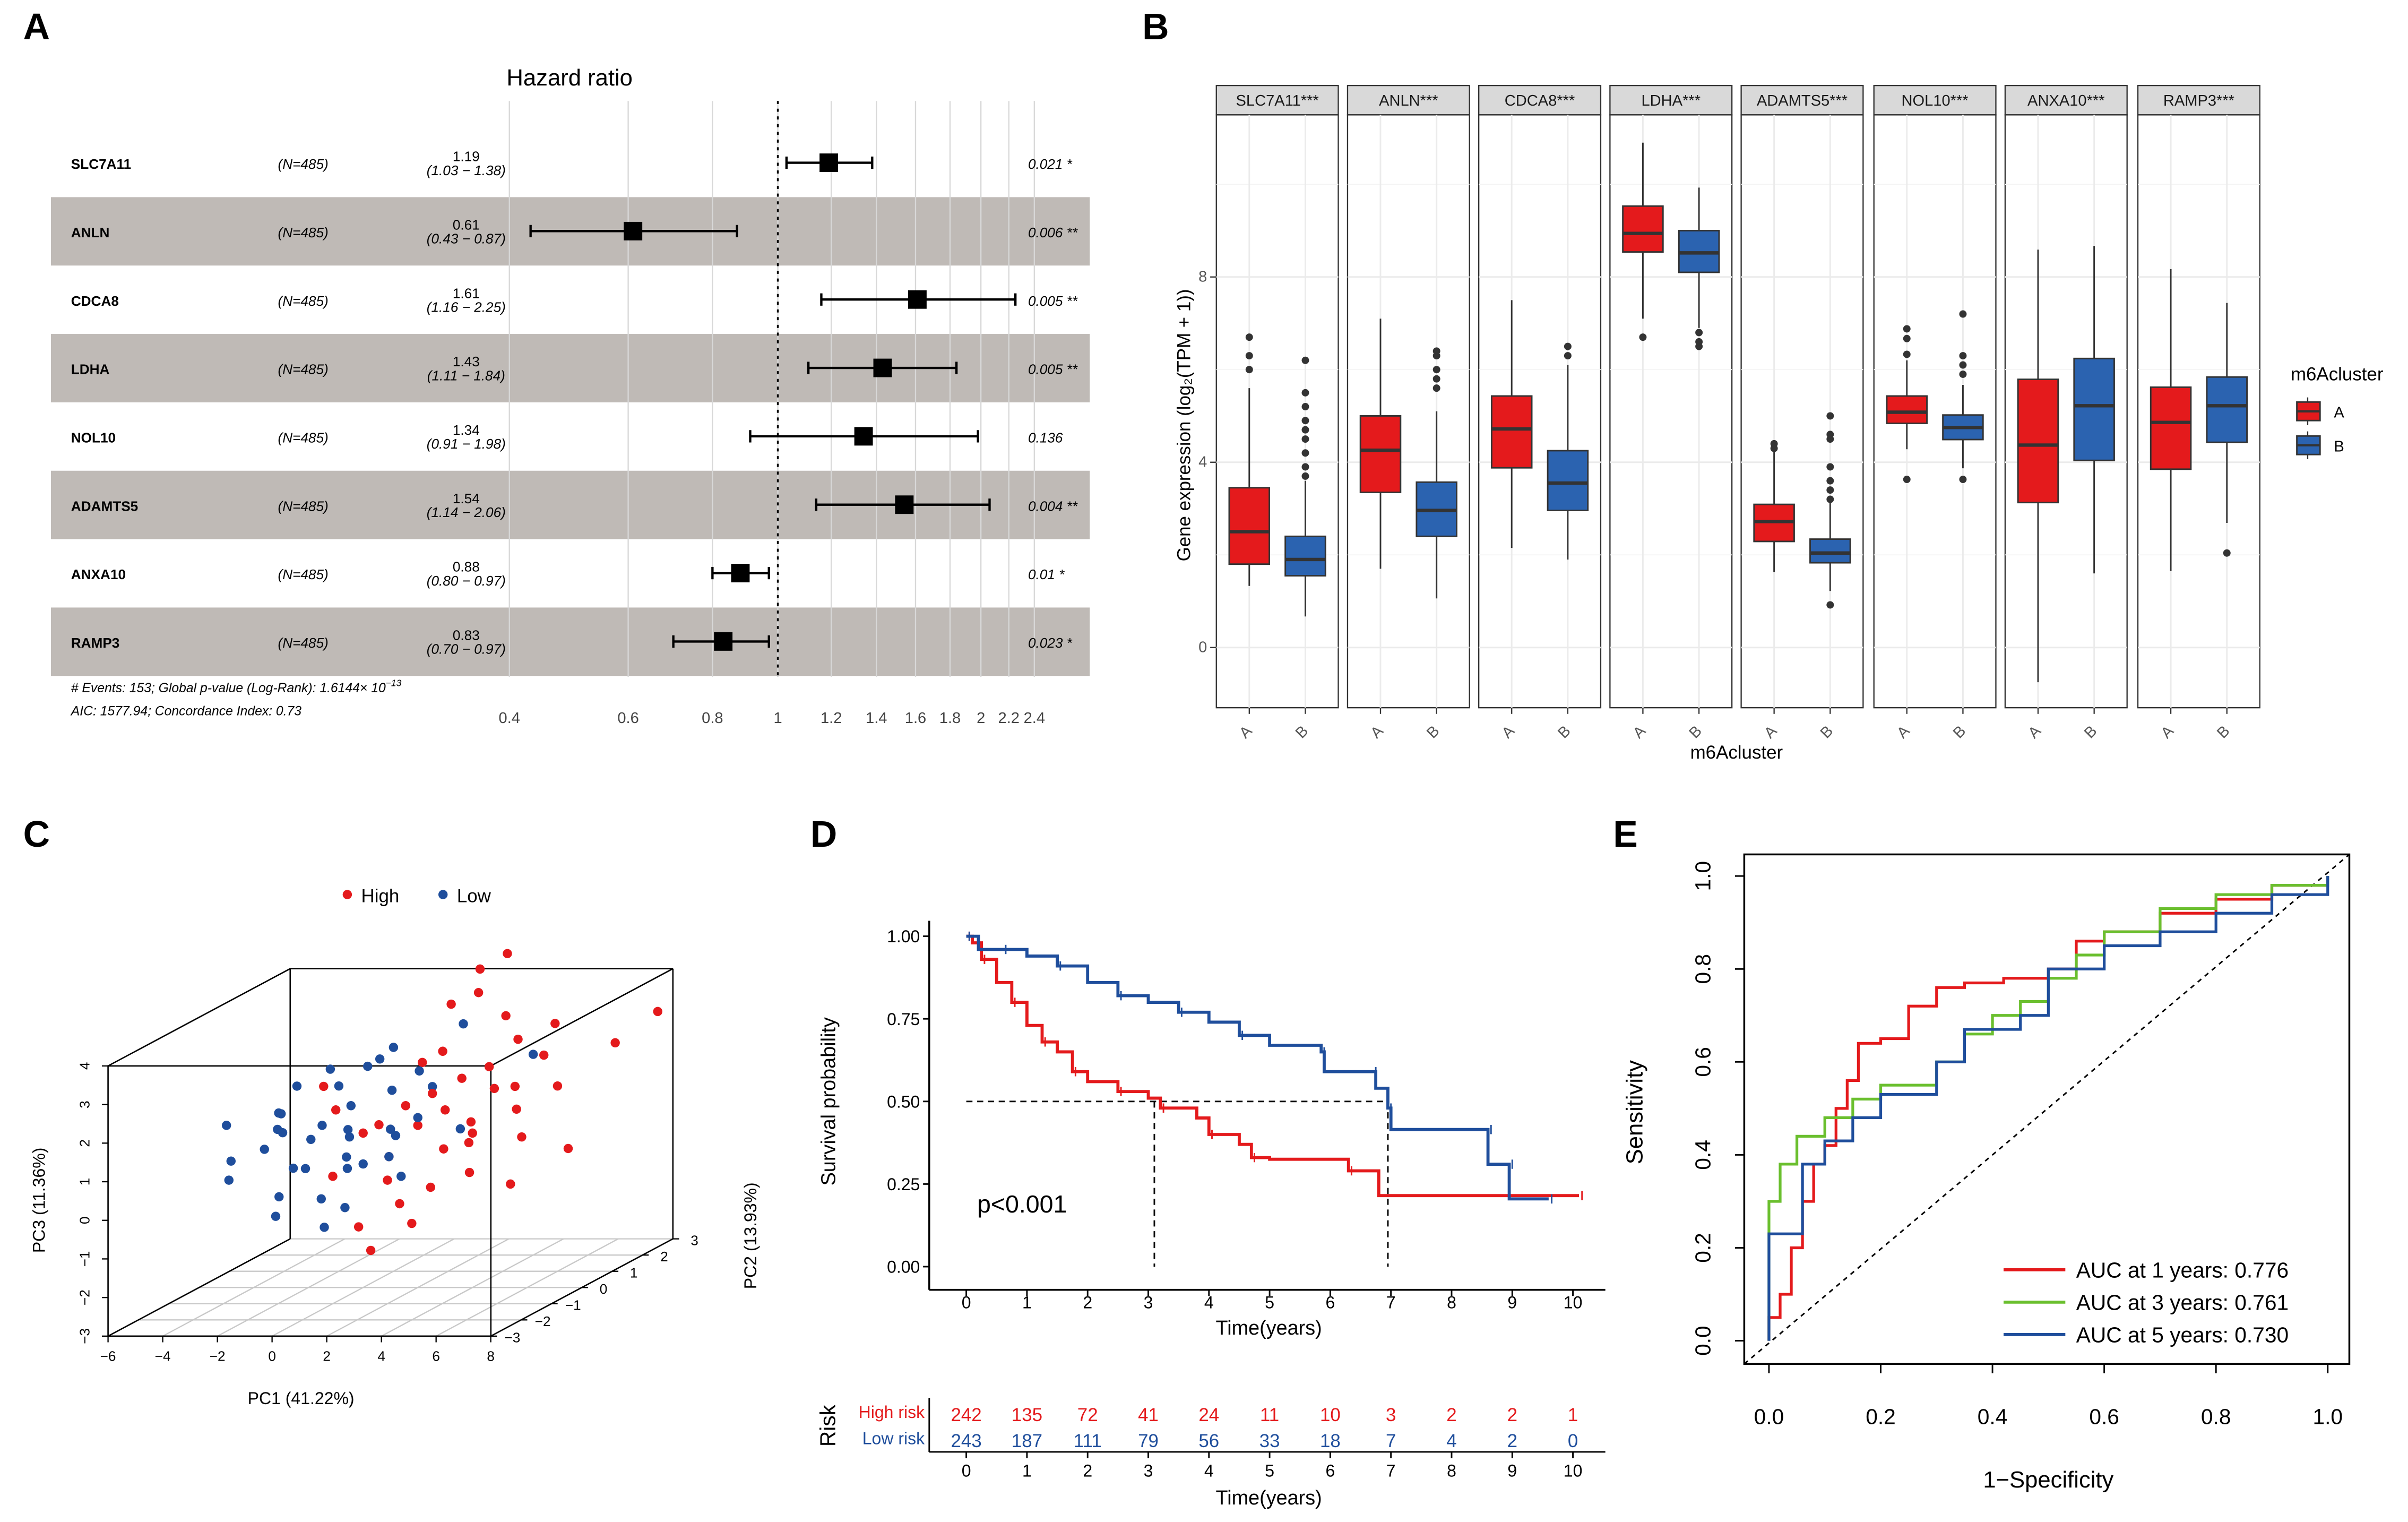 The width and height of the screenshot is (2408, 1522). I want to click on x-tick-label: 7, so click(1391, 1302).